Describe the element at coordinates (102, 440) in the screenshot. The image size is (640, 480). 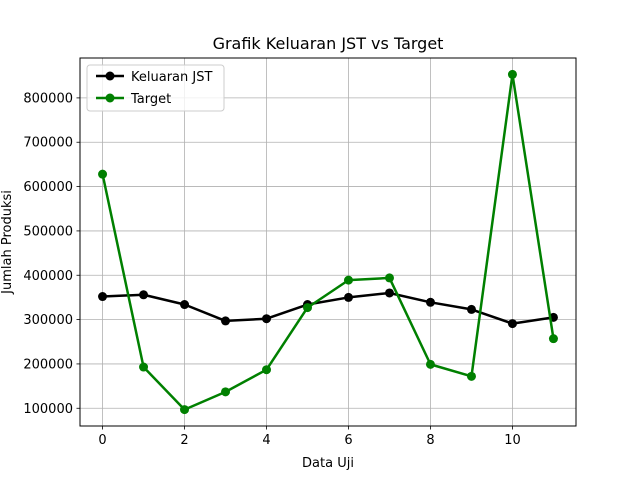
I see `x-tick-label: 0` at that location.